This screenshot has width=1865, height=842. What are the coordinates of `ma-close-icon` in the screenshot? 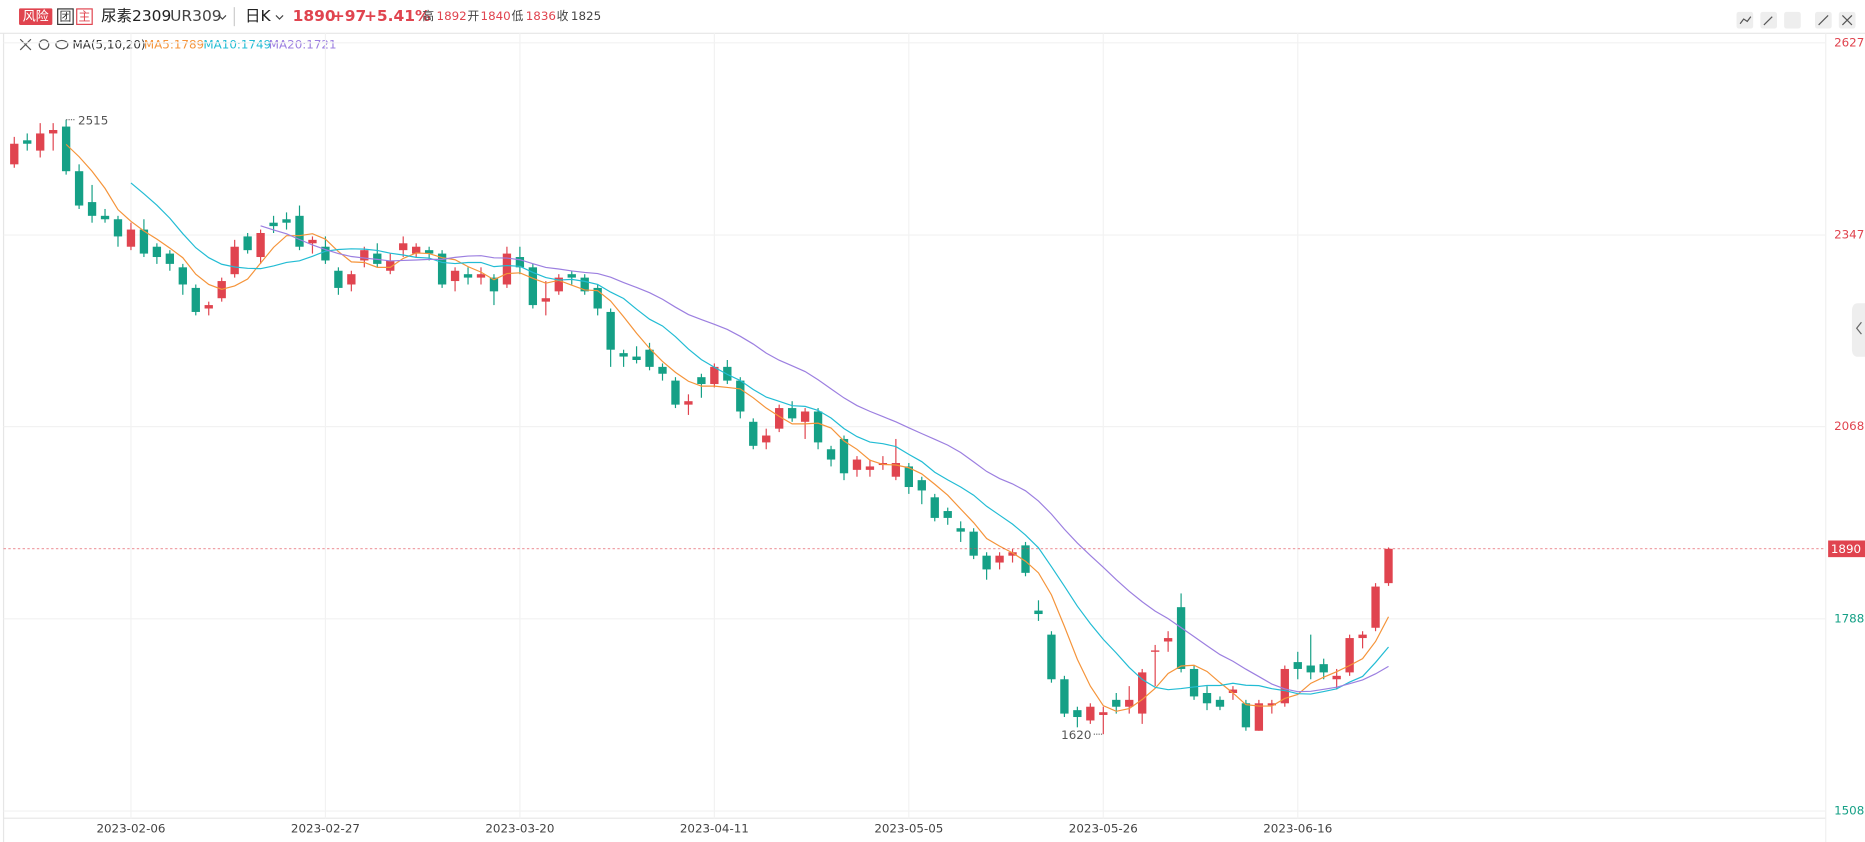 It's located at (25, 44).